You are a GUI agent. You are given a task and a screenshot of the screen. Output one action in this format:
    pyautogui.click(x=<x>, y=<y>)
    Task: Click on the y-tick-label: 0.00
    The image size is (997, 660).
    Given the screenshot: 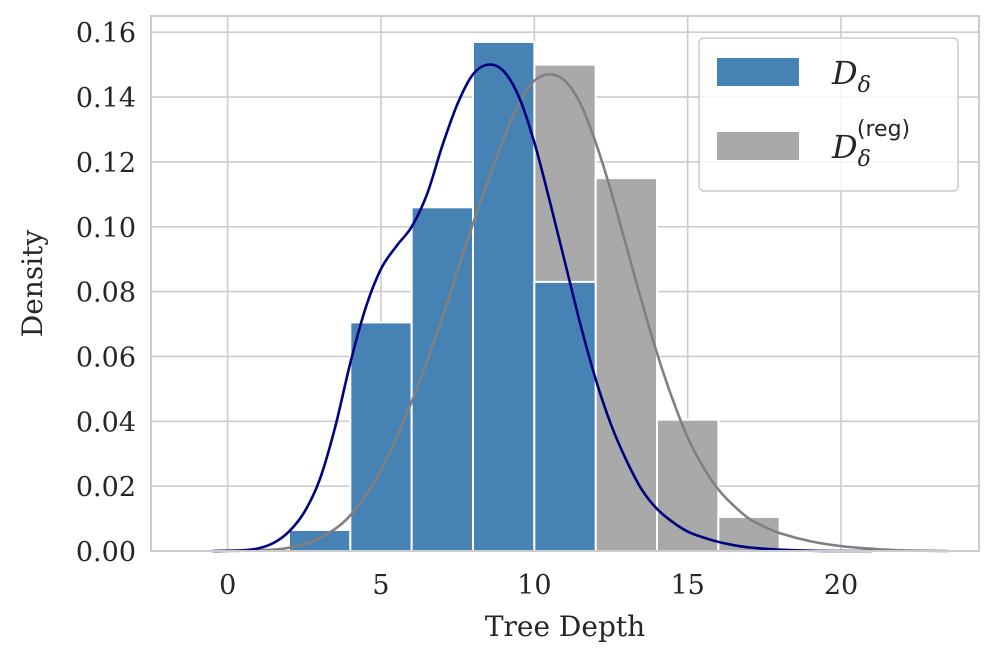 What is the action you would take?
    pyautogui.click(x=106, y=552)
    